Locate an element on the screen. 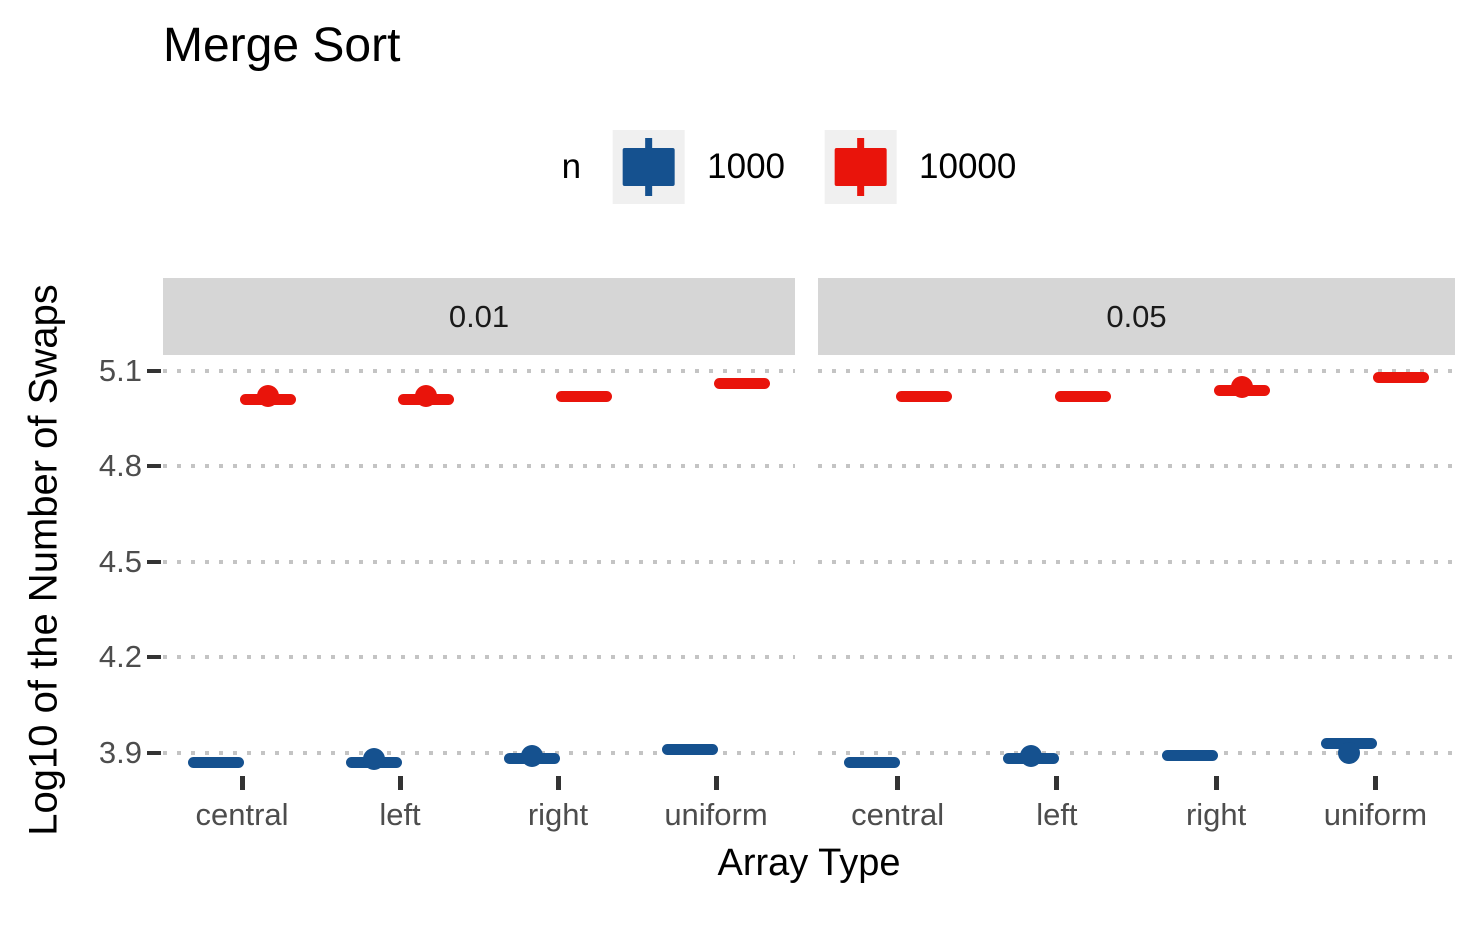 The width and height of the screenshot is (1478, 928). outlier-point-10000-central is located at coordinates (268, 396).